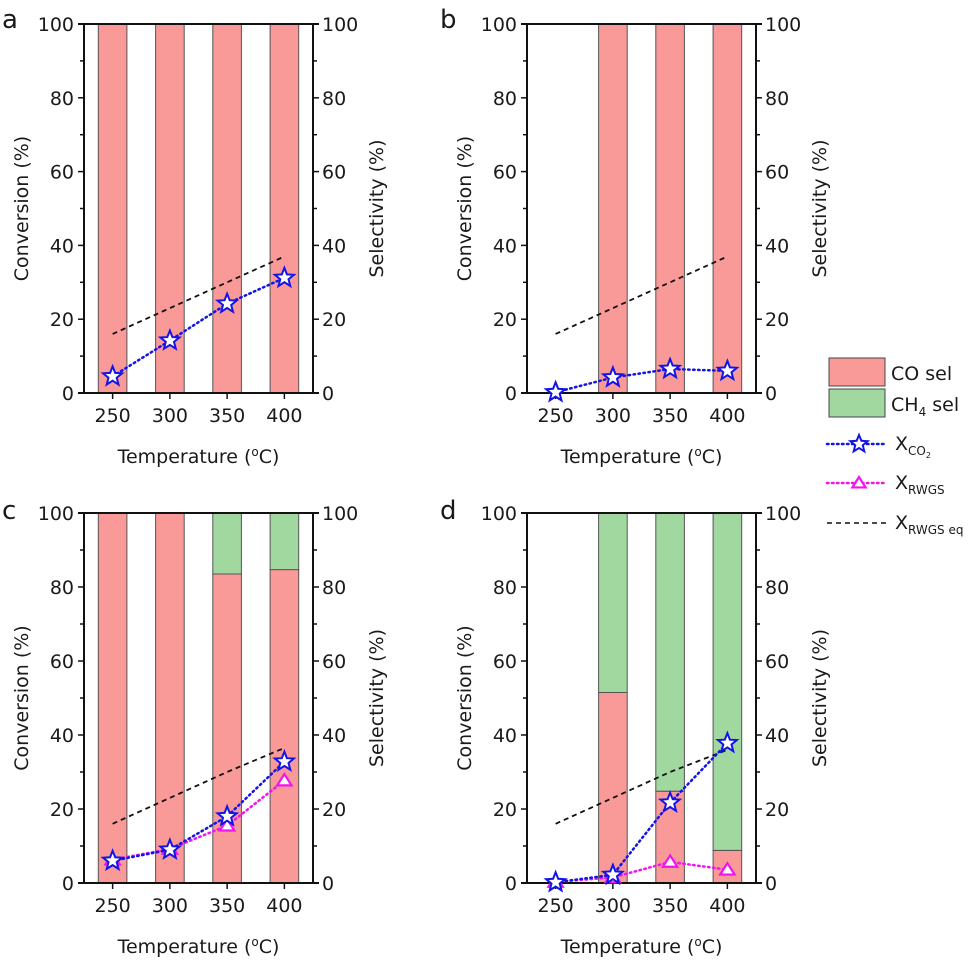 This screenshot has height=961, width=971. What do you see at coordinates (942, 405) in the screenshot?
I see `legend-label-ch4-tail: sel` at bounding box center [942, 405].